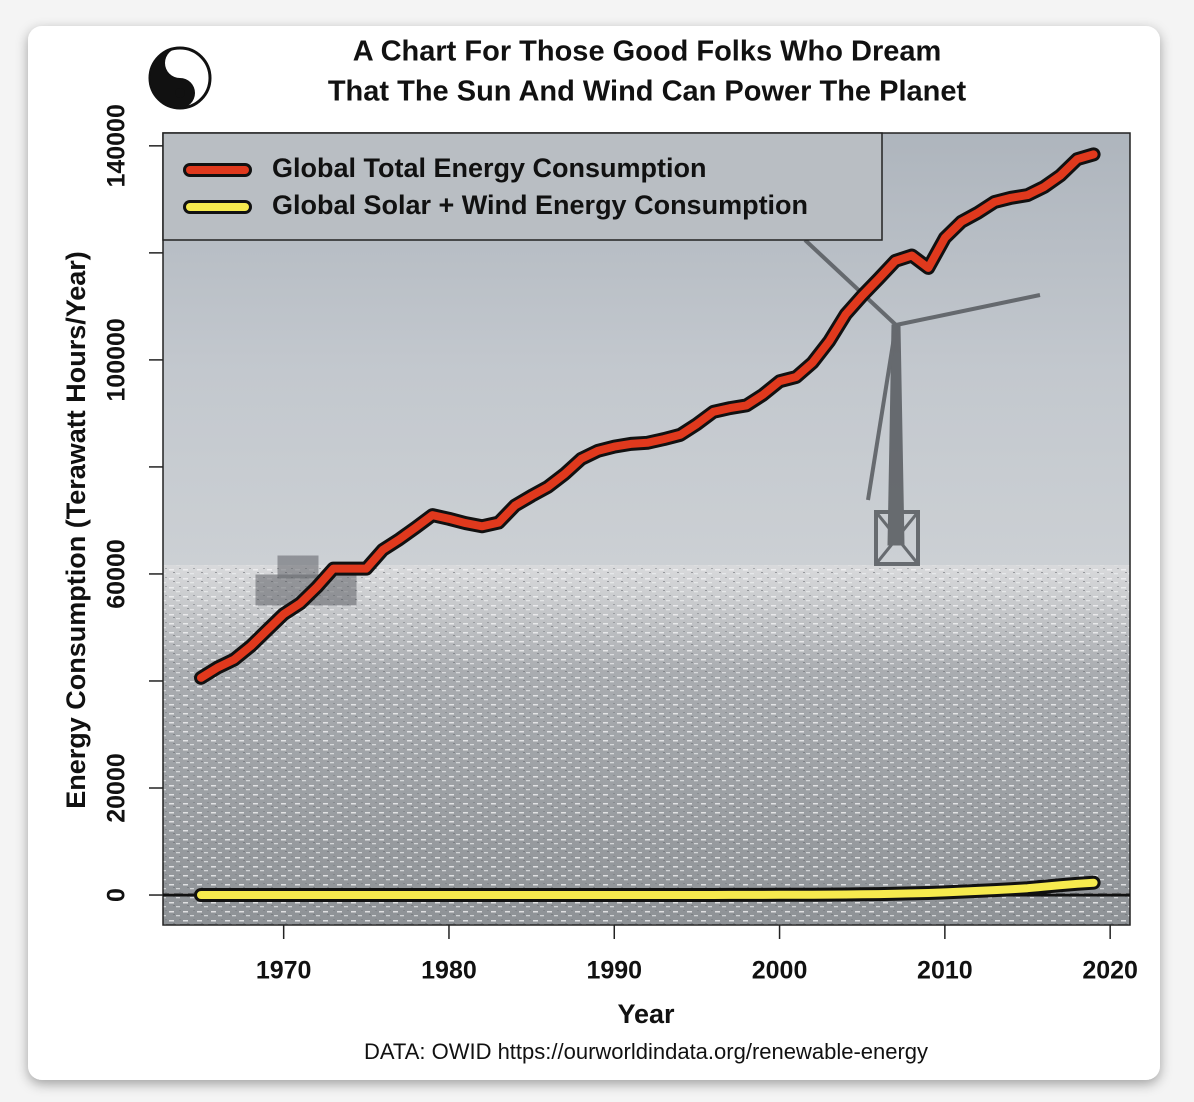  What do you see at coordinates (489, 168) in the screenshot?
I see `legend-label: Global Total Energy Consumption` at bounding box center [489, 168].